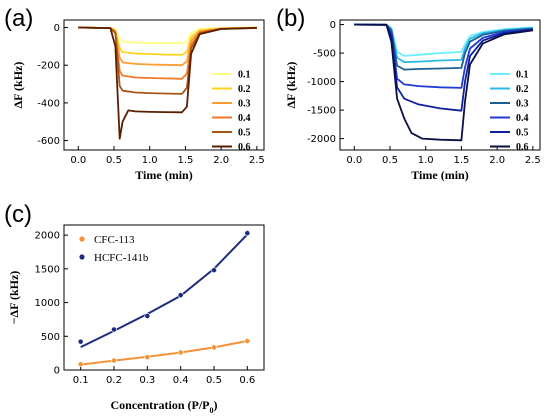 Image resolution: width=550 pixels, height=419 pixels. What do you see at coordinates (81, 380) in the screenshot?
I see `x-tick-label: 0.1` at bounding box center [81, 380].